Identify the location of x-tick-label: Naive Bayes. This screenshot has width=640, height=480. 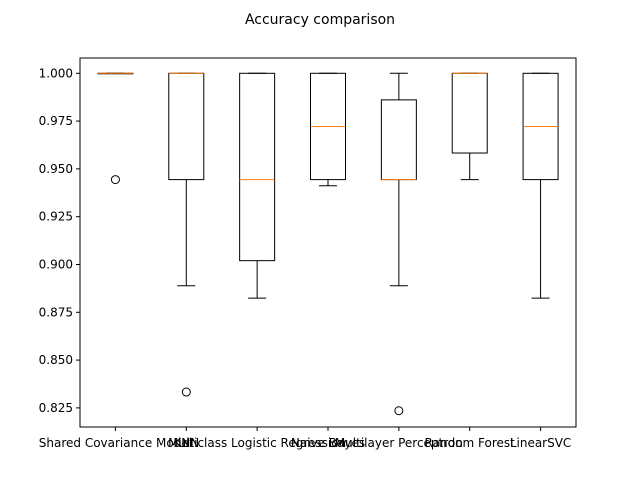
(328, 443).